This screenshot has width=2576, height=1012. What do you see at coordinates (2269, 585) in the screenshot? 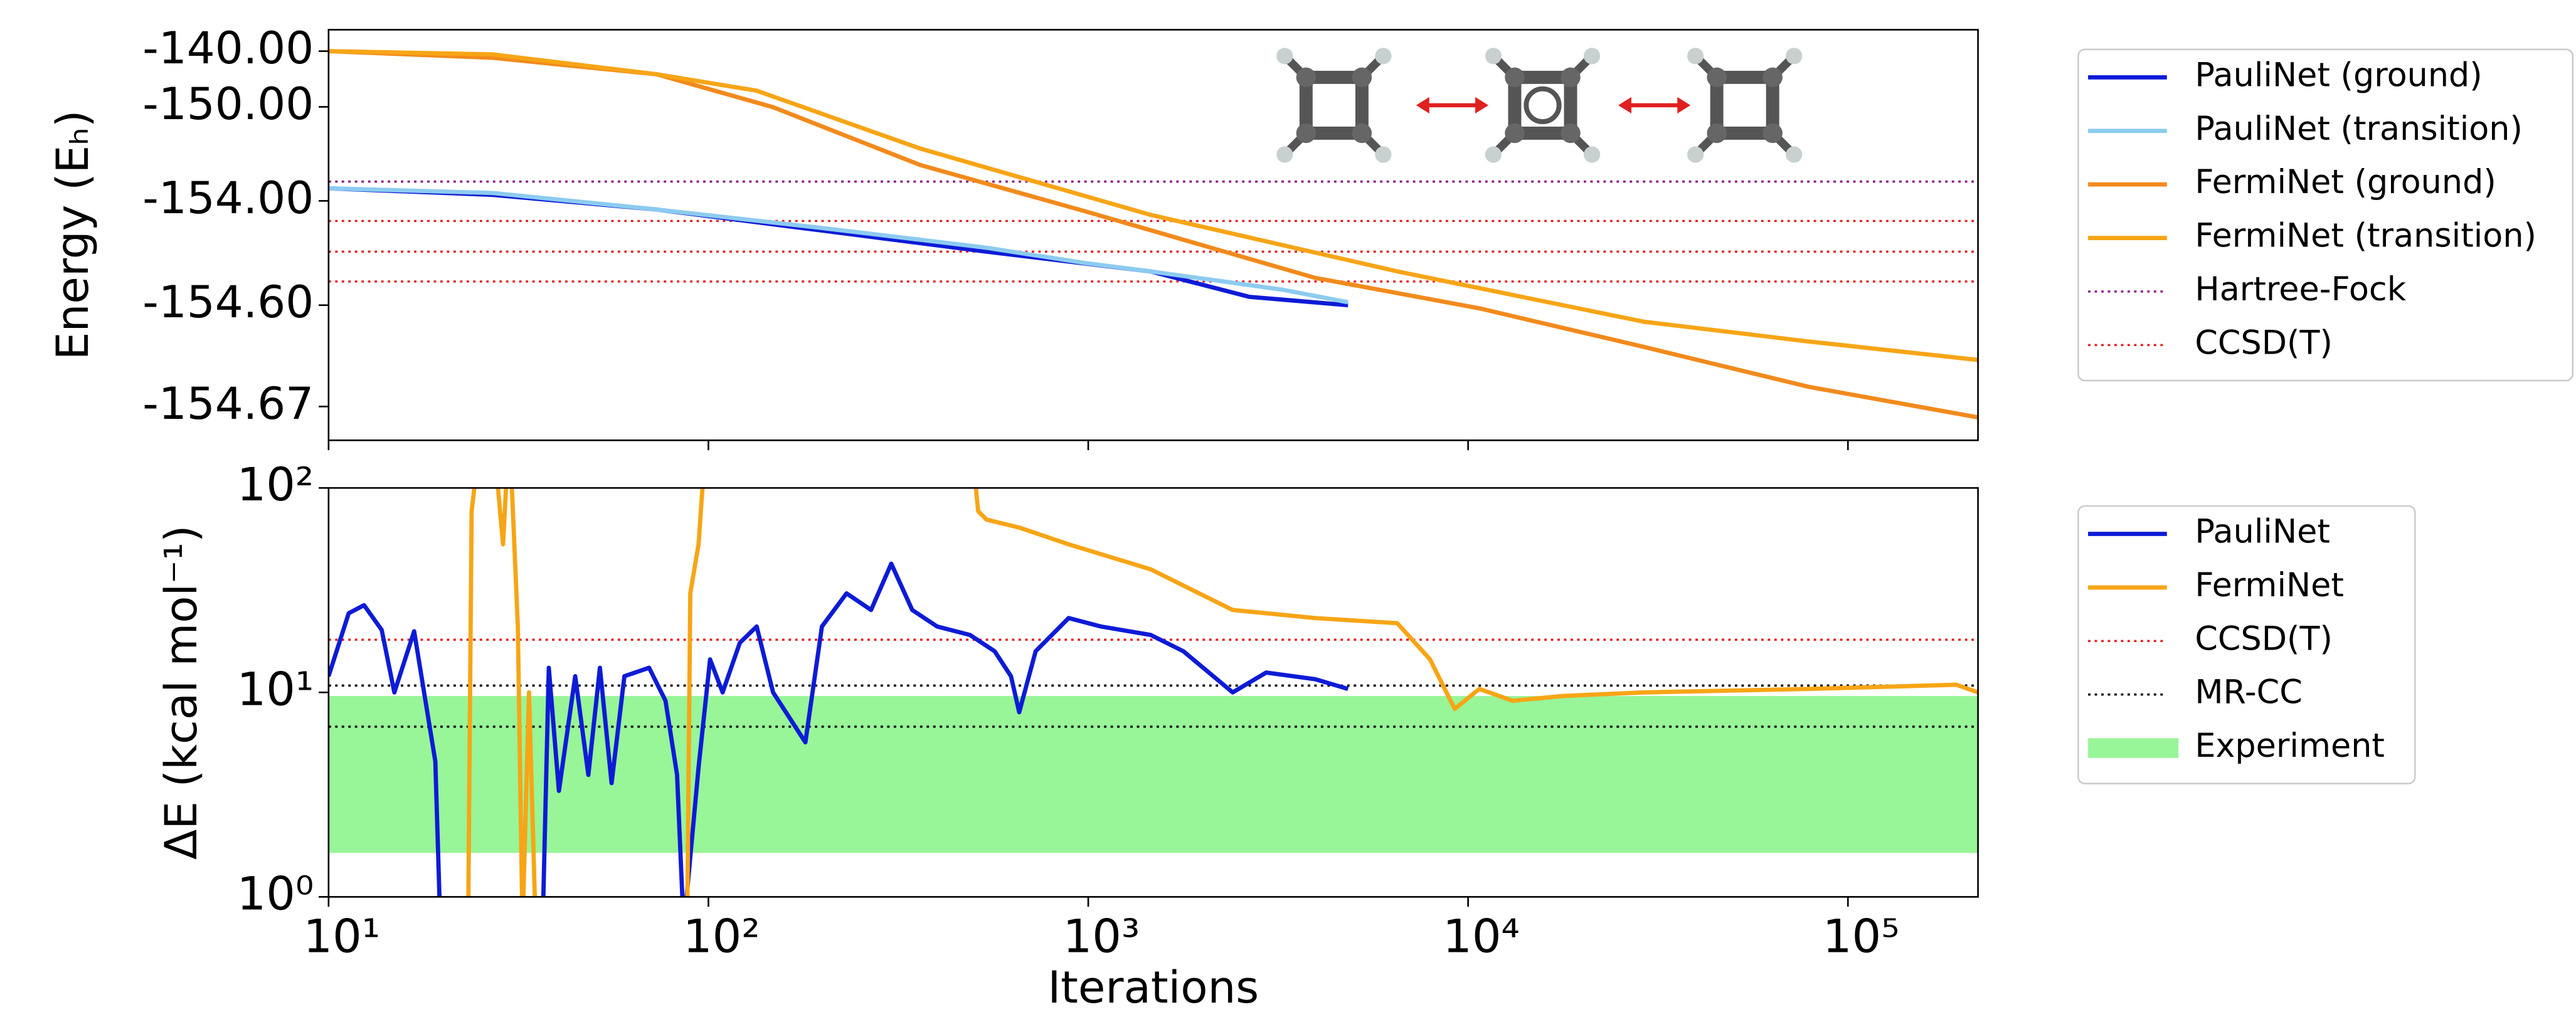
I see `legend-label: FermiNet` at bounding box center [2269, 585].